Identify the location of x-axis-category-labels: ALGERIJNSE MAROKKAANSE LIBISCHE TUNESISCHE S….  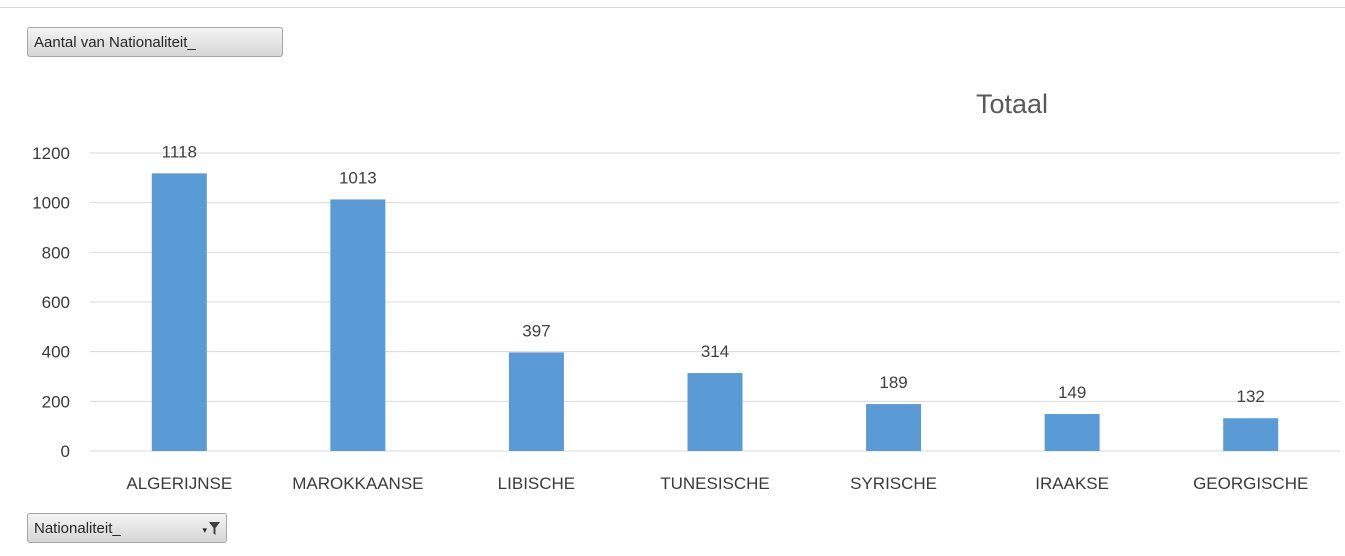
(717, 483).